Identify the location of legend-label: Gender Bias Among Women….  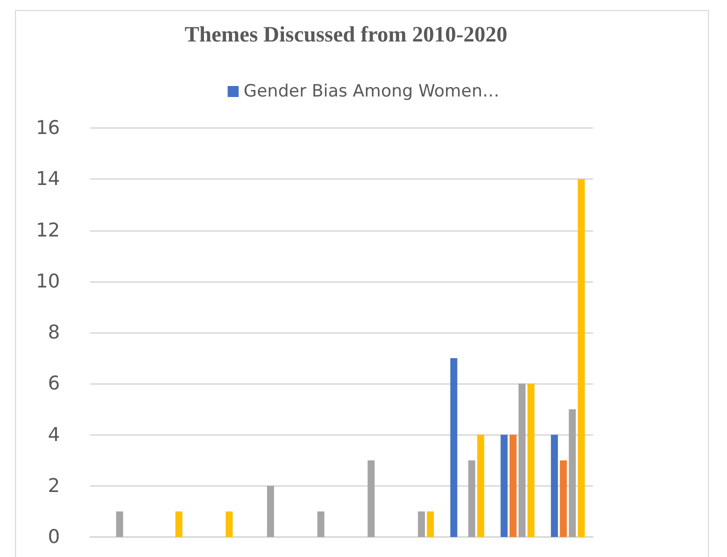
(372, 92).